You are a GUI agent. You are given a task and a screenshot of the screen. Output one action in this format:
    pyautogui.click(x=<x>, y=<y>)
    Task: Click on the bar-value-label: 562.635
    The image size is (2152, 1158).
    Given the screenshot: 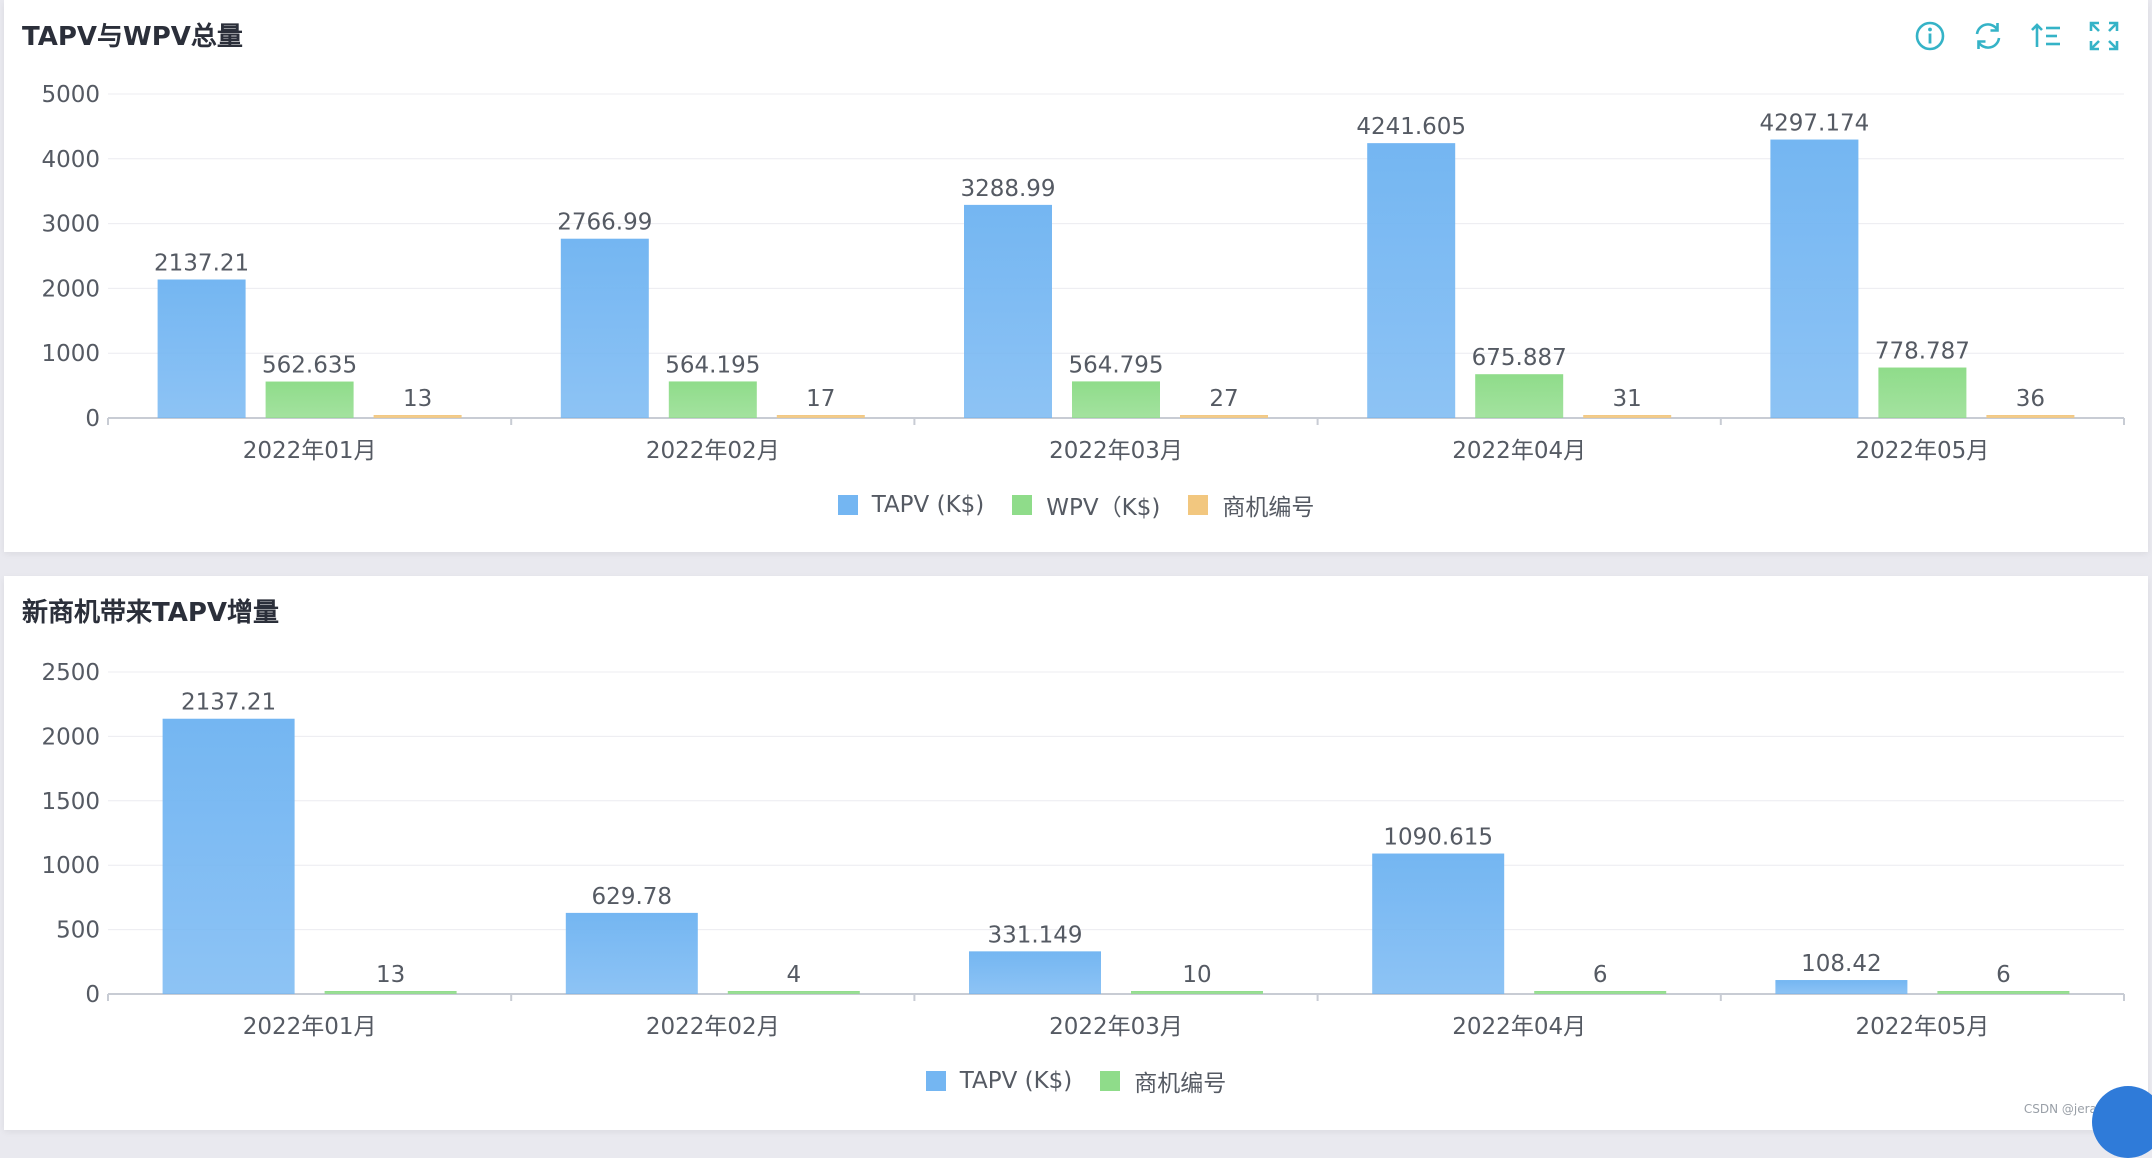 What is the action you would take?
    pyautogui.click(x=309, y=366)
    